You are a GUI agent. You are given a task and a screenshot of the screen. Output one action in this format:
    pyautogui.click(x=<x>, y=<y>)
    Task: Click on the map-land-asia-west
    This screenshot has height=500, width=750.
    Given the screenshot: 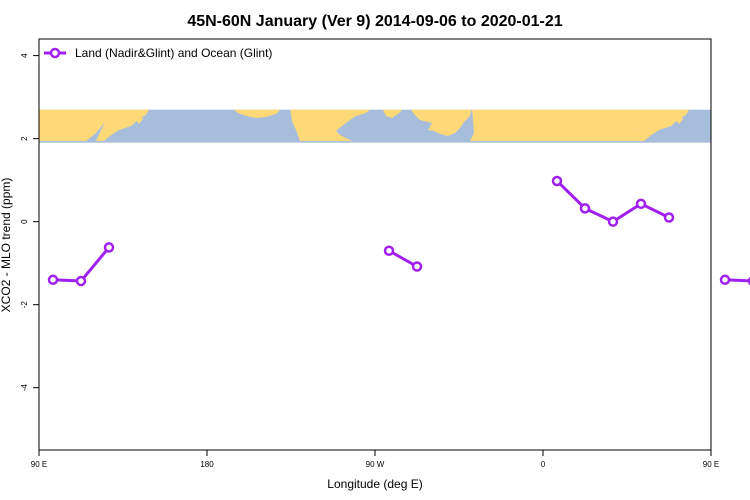 What is the action you would take?
    pyautogui.click(x=75, y=125)
    